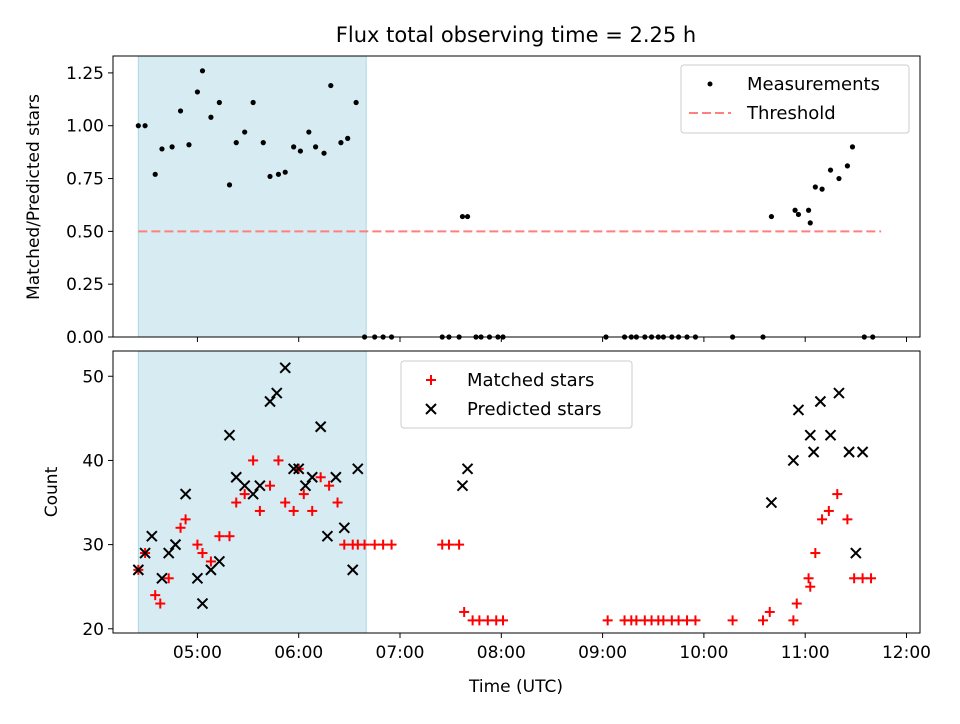 Image resolution: width=960 pixels, height=724 pixels. Describe the element at coordinates (431, 380) in the screenshot. I see `matched-legend-marker` at that location.